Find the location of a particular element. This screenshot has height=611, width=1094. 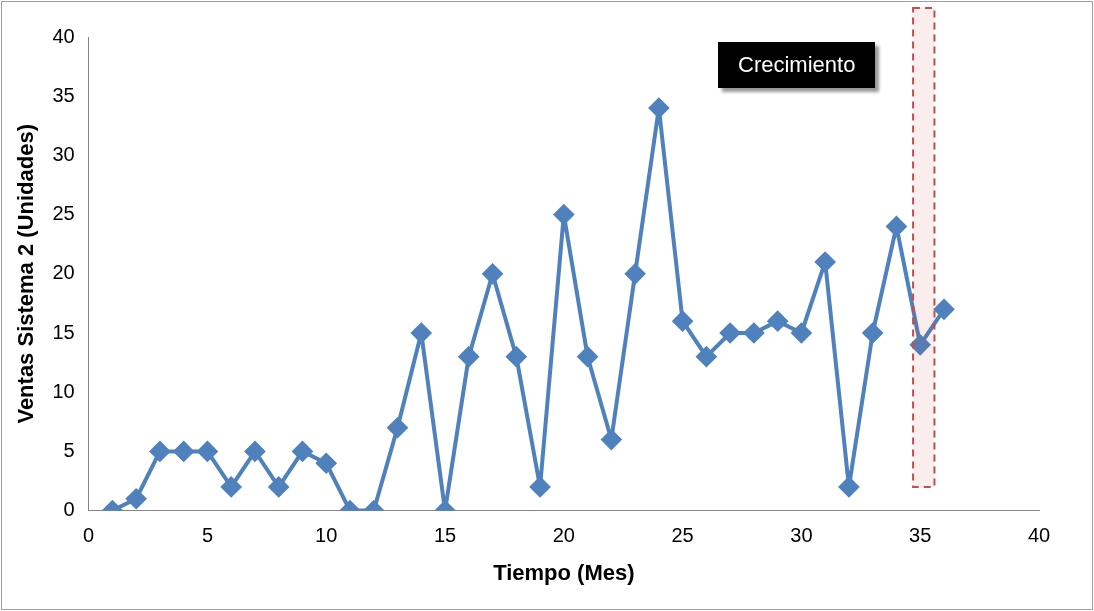

y-tick-label: 20 is located at coordinates (63, 272).